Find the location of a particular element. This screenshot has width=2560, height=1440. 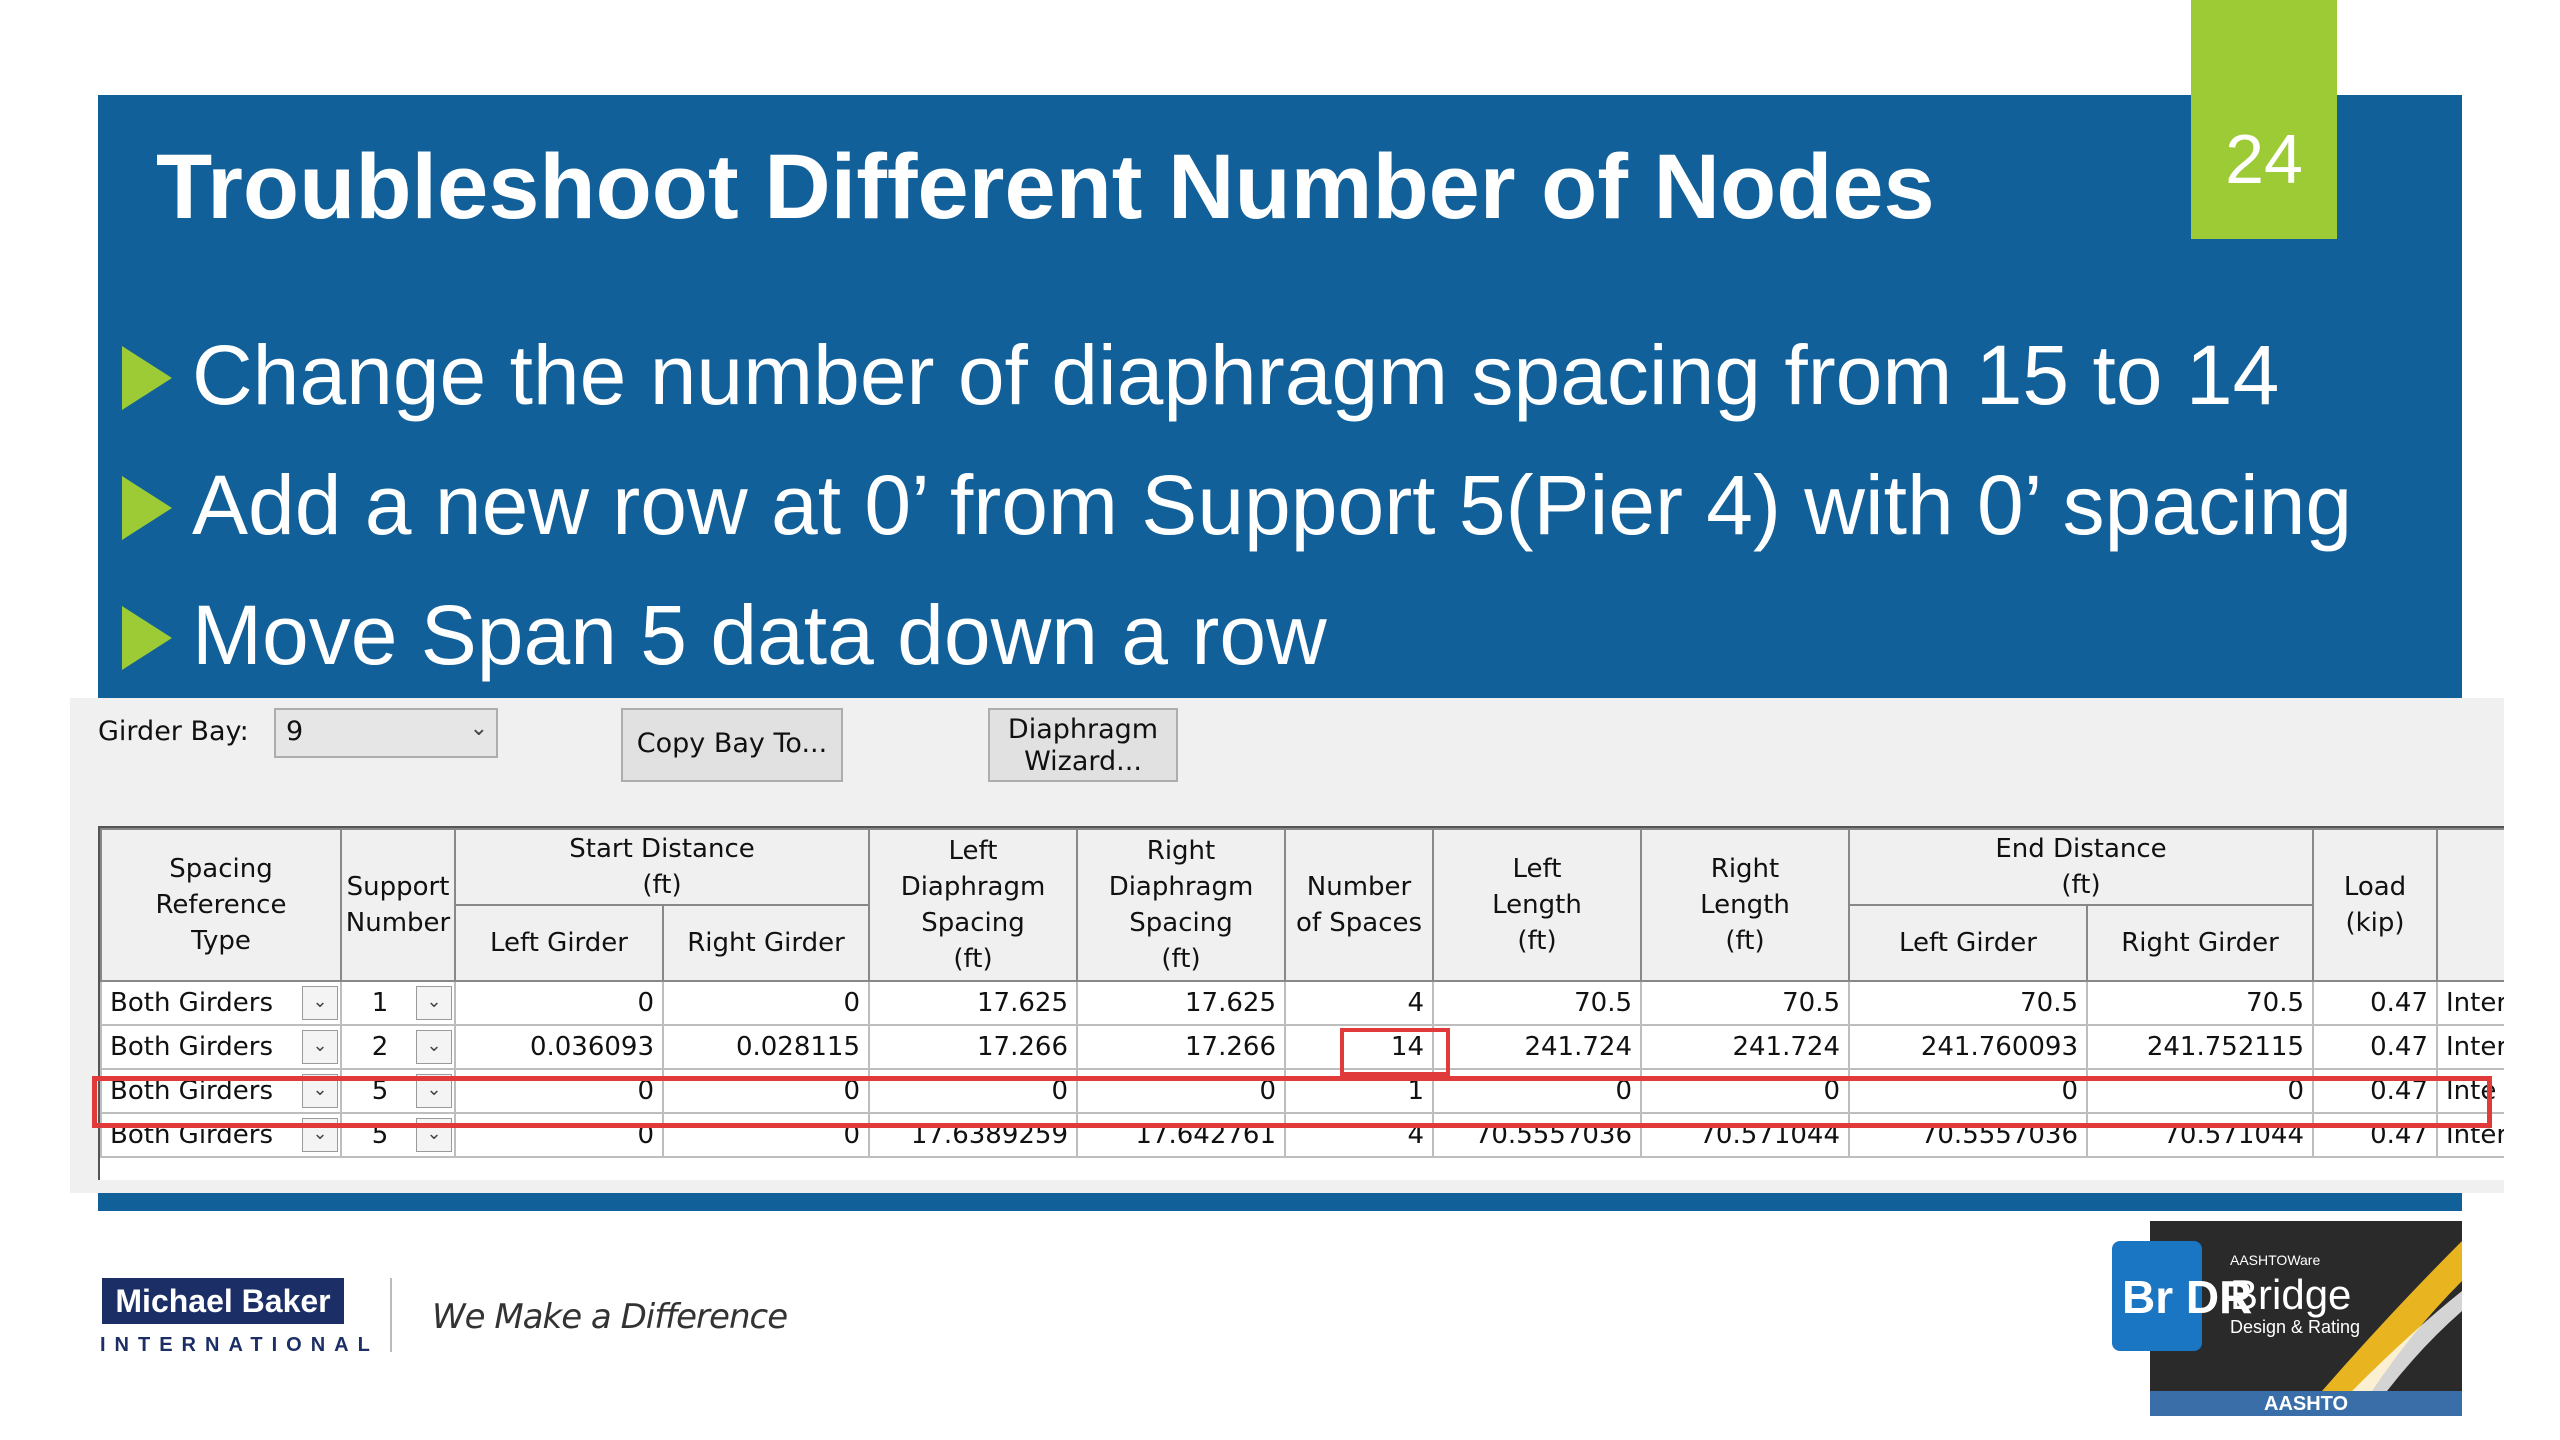

header-right-diaphragm-spacing: Right Diaphragm Spacing (ft) is located at coordinates (1181, 905).